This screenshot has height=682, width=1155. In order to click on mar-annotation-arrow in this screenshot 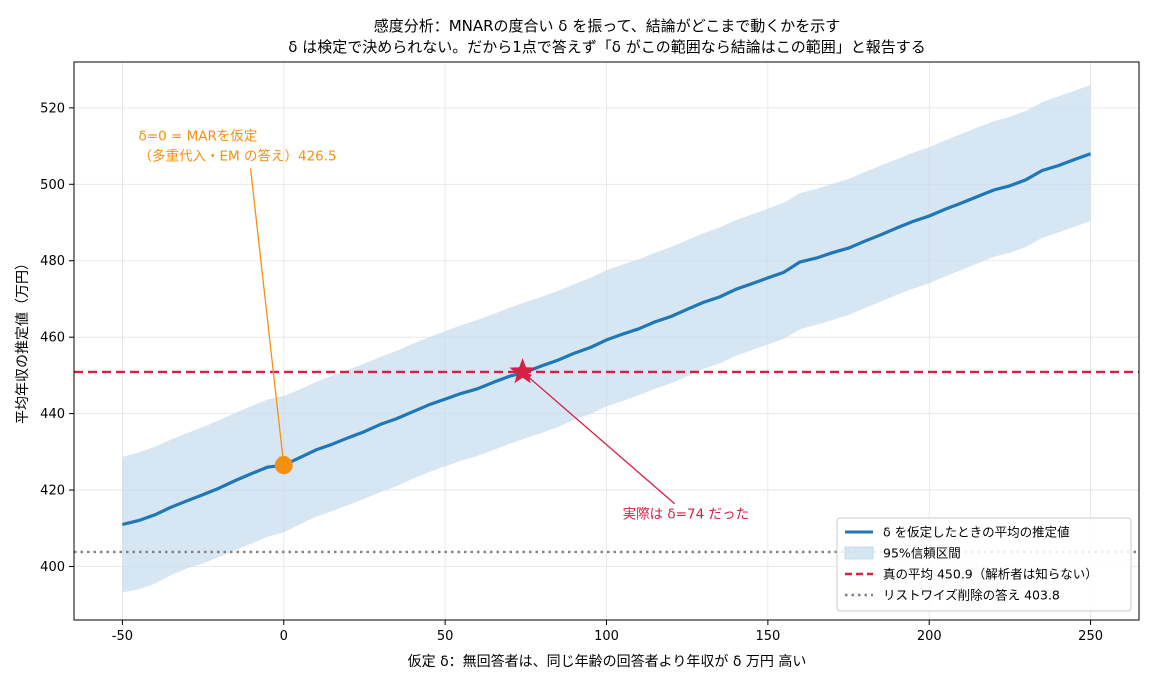, I will do `click(267, 317)`.